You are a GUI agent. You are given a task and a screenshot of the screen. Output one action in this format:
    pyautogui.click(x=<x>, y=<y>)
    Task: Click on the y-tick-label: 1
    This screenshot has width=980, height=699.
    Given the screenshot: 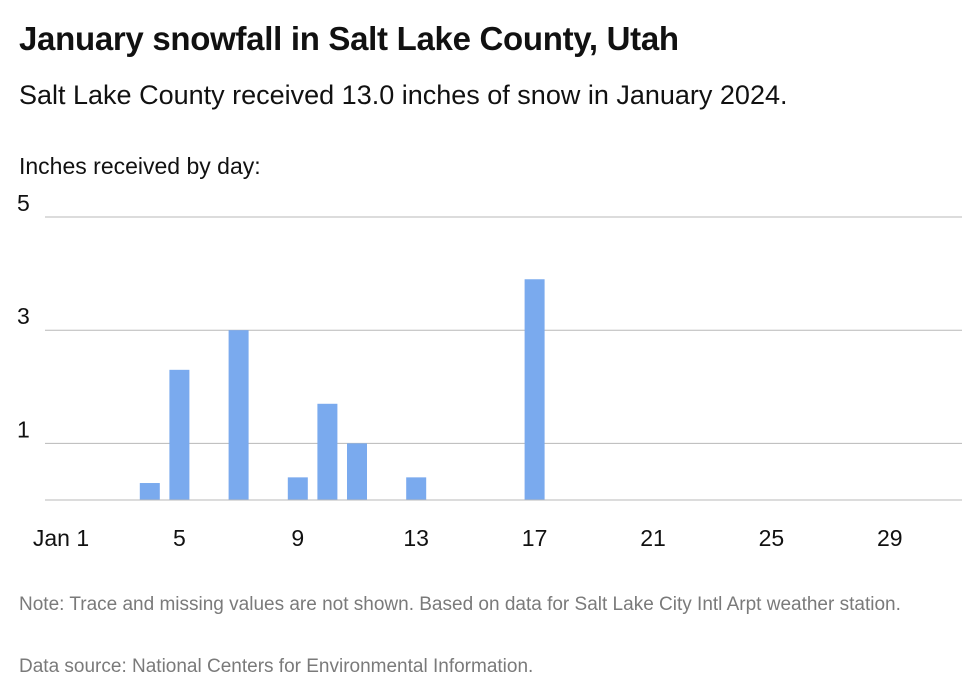 What is the action you would take?
    pyautogui.click(x=23, y=429)
    